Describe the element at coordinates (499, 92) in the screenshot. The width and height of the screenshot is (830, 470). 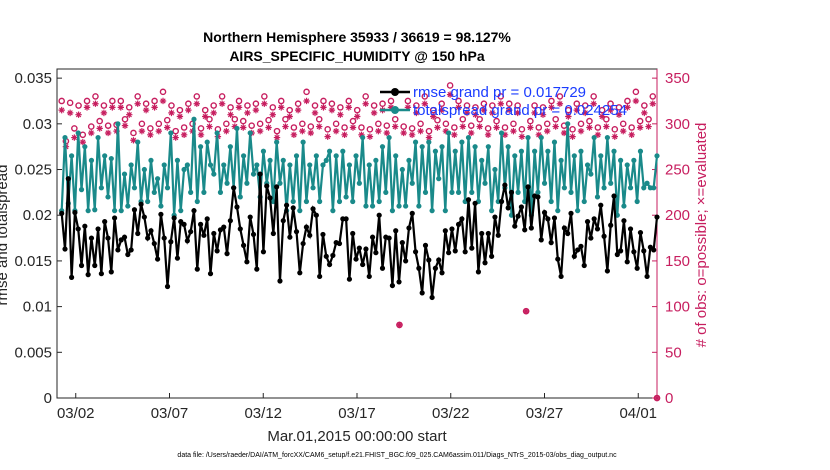
I see `legend-rmse-label: rmse grand pr = 0.017729` at that location.